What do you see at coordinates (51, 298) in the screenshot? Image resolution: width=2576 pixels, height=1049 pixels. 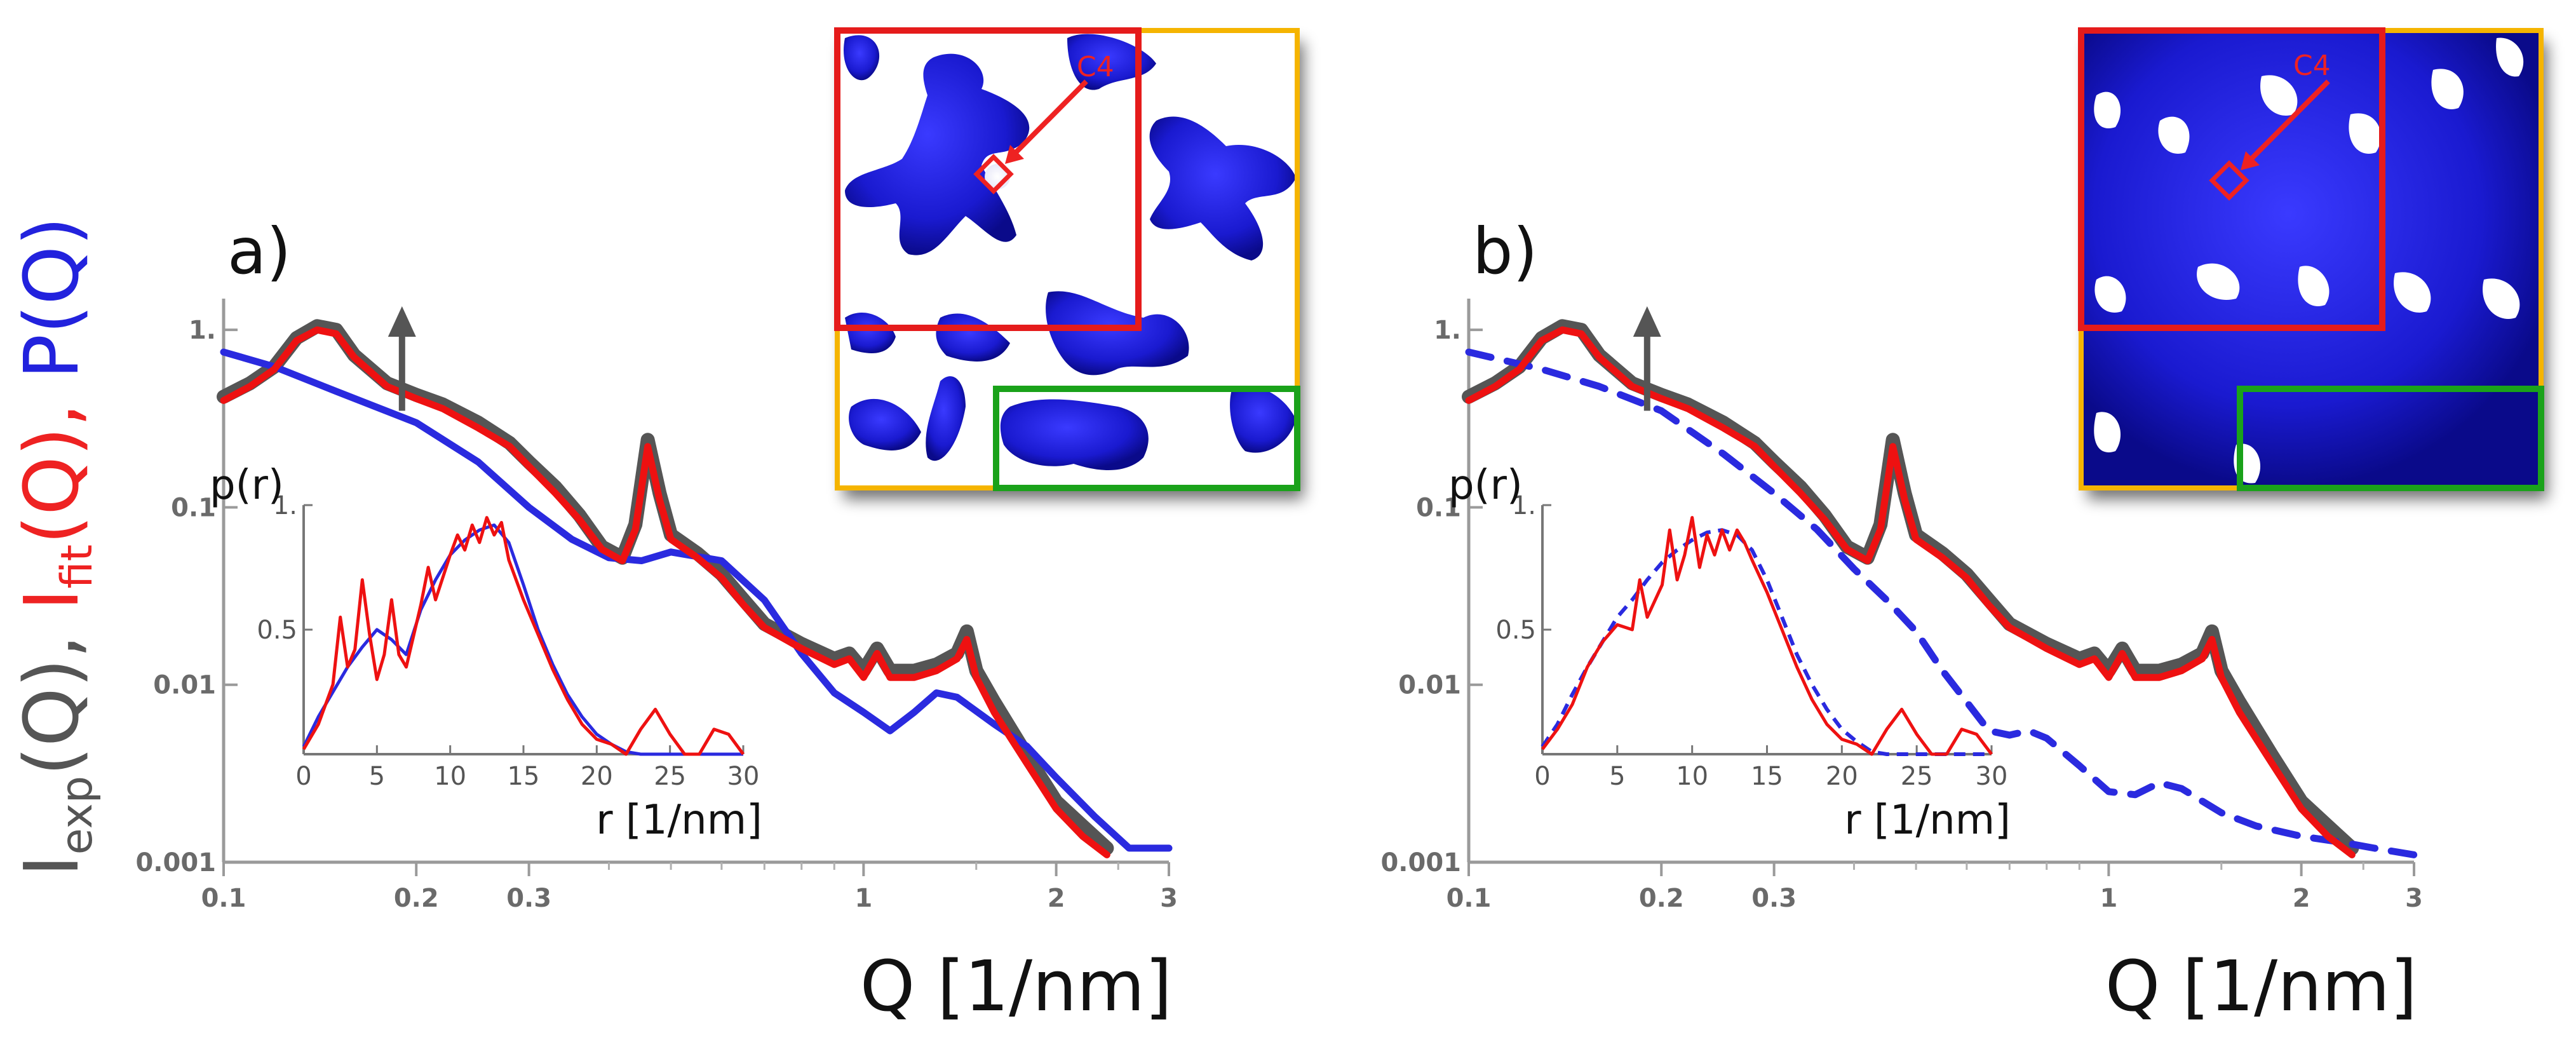 I see `y-axis-title-part: P(Q)` at bounding box center [51, 298].